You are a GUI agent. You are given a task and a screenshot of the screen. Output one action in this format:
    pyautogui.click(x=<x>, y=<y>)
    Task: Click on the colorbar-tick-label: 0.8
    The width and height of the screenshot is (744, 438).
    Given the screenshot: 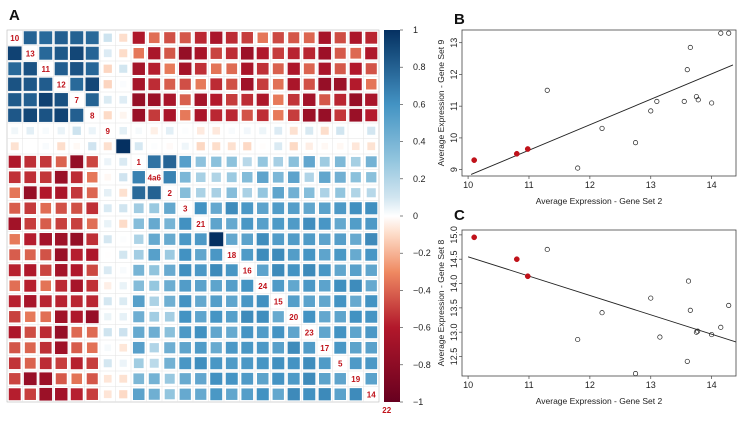 What is the action you would take?
    pyautogui.click(x=419, y=67)
    